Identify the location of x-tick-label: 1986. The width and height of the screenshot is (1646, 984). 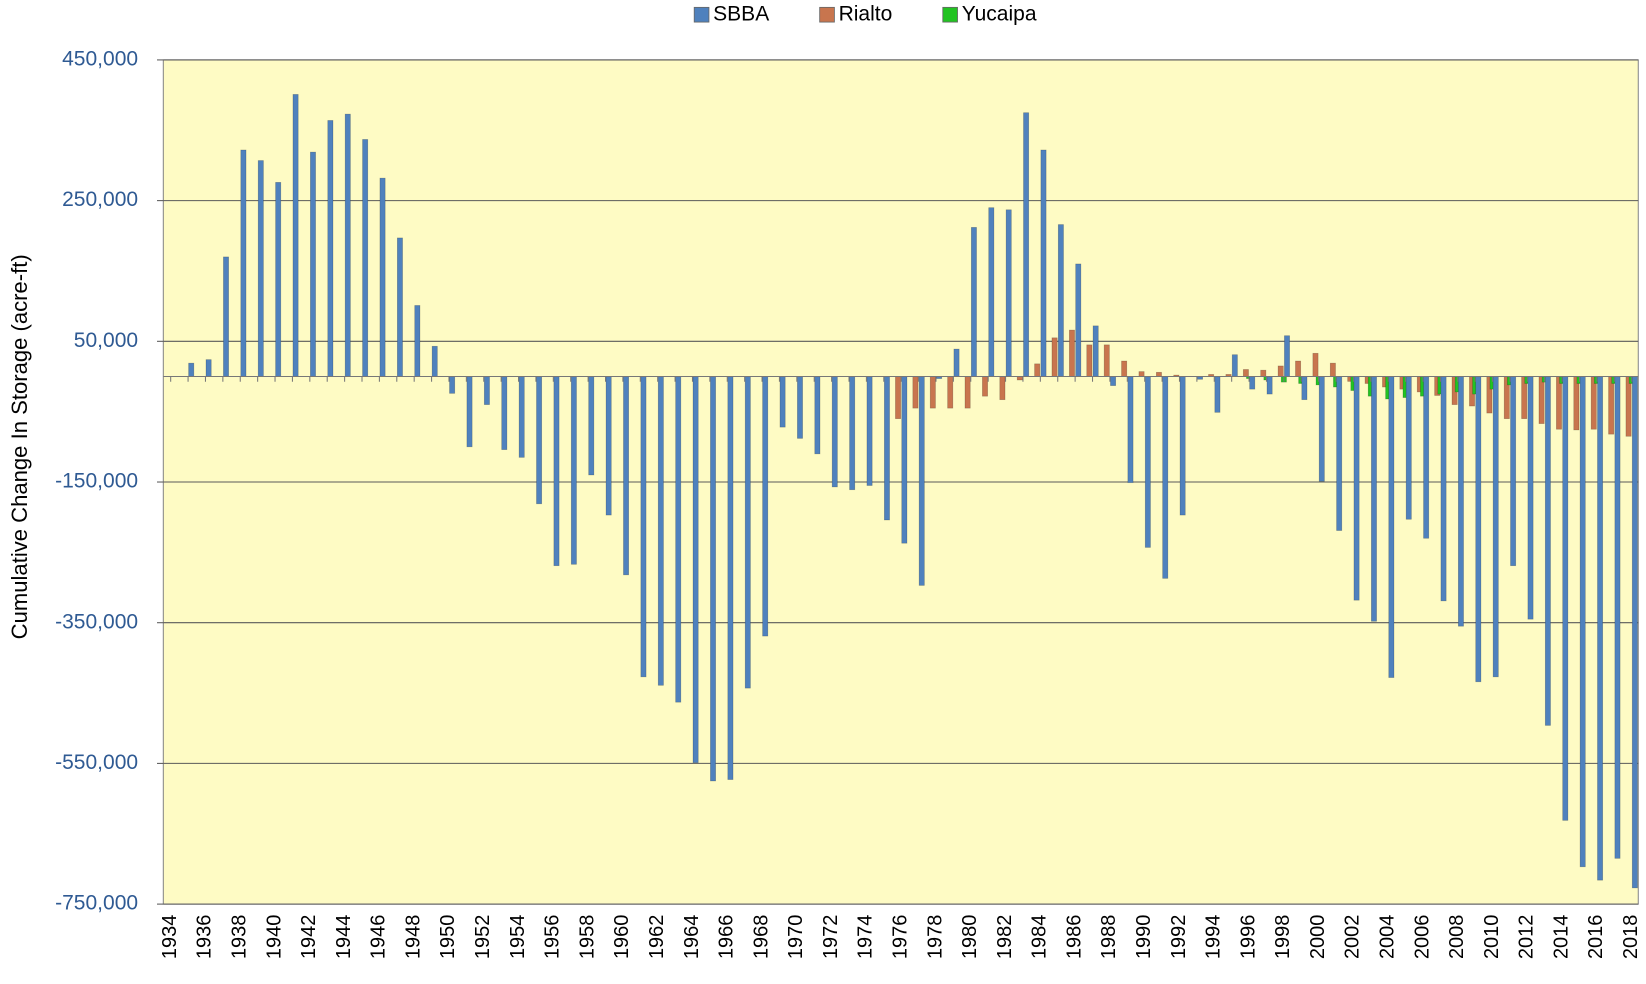
(1074, 937).